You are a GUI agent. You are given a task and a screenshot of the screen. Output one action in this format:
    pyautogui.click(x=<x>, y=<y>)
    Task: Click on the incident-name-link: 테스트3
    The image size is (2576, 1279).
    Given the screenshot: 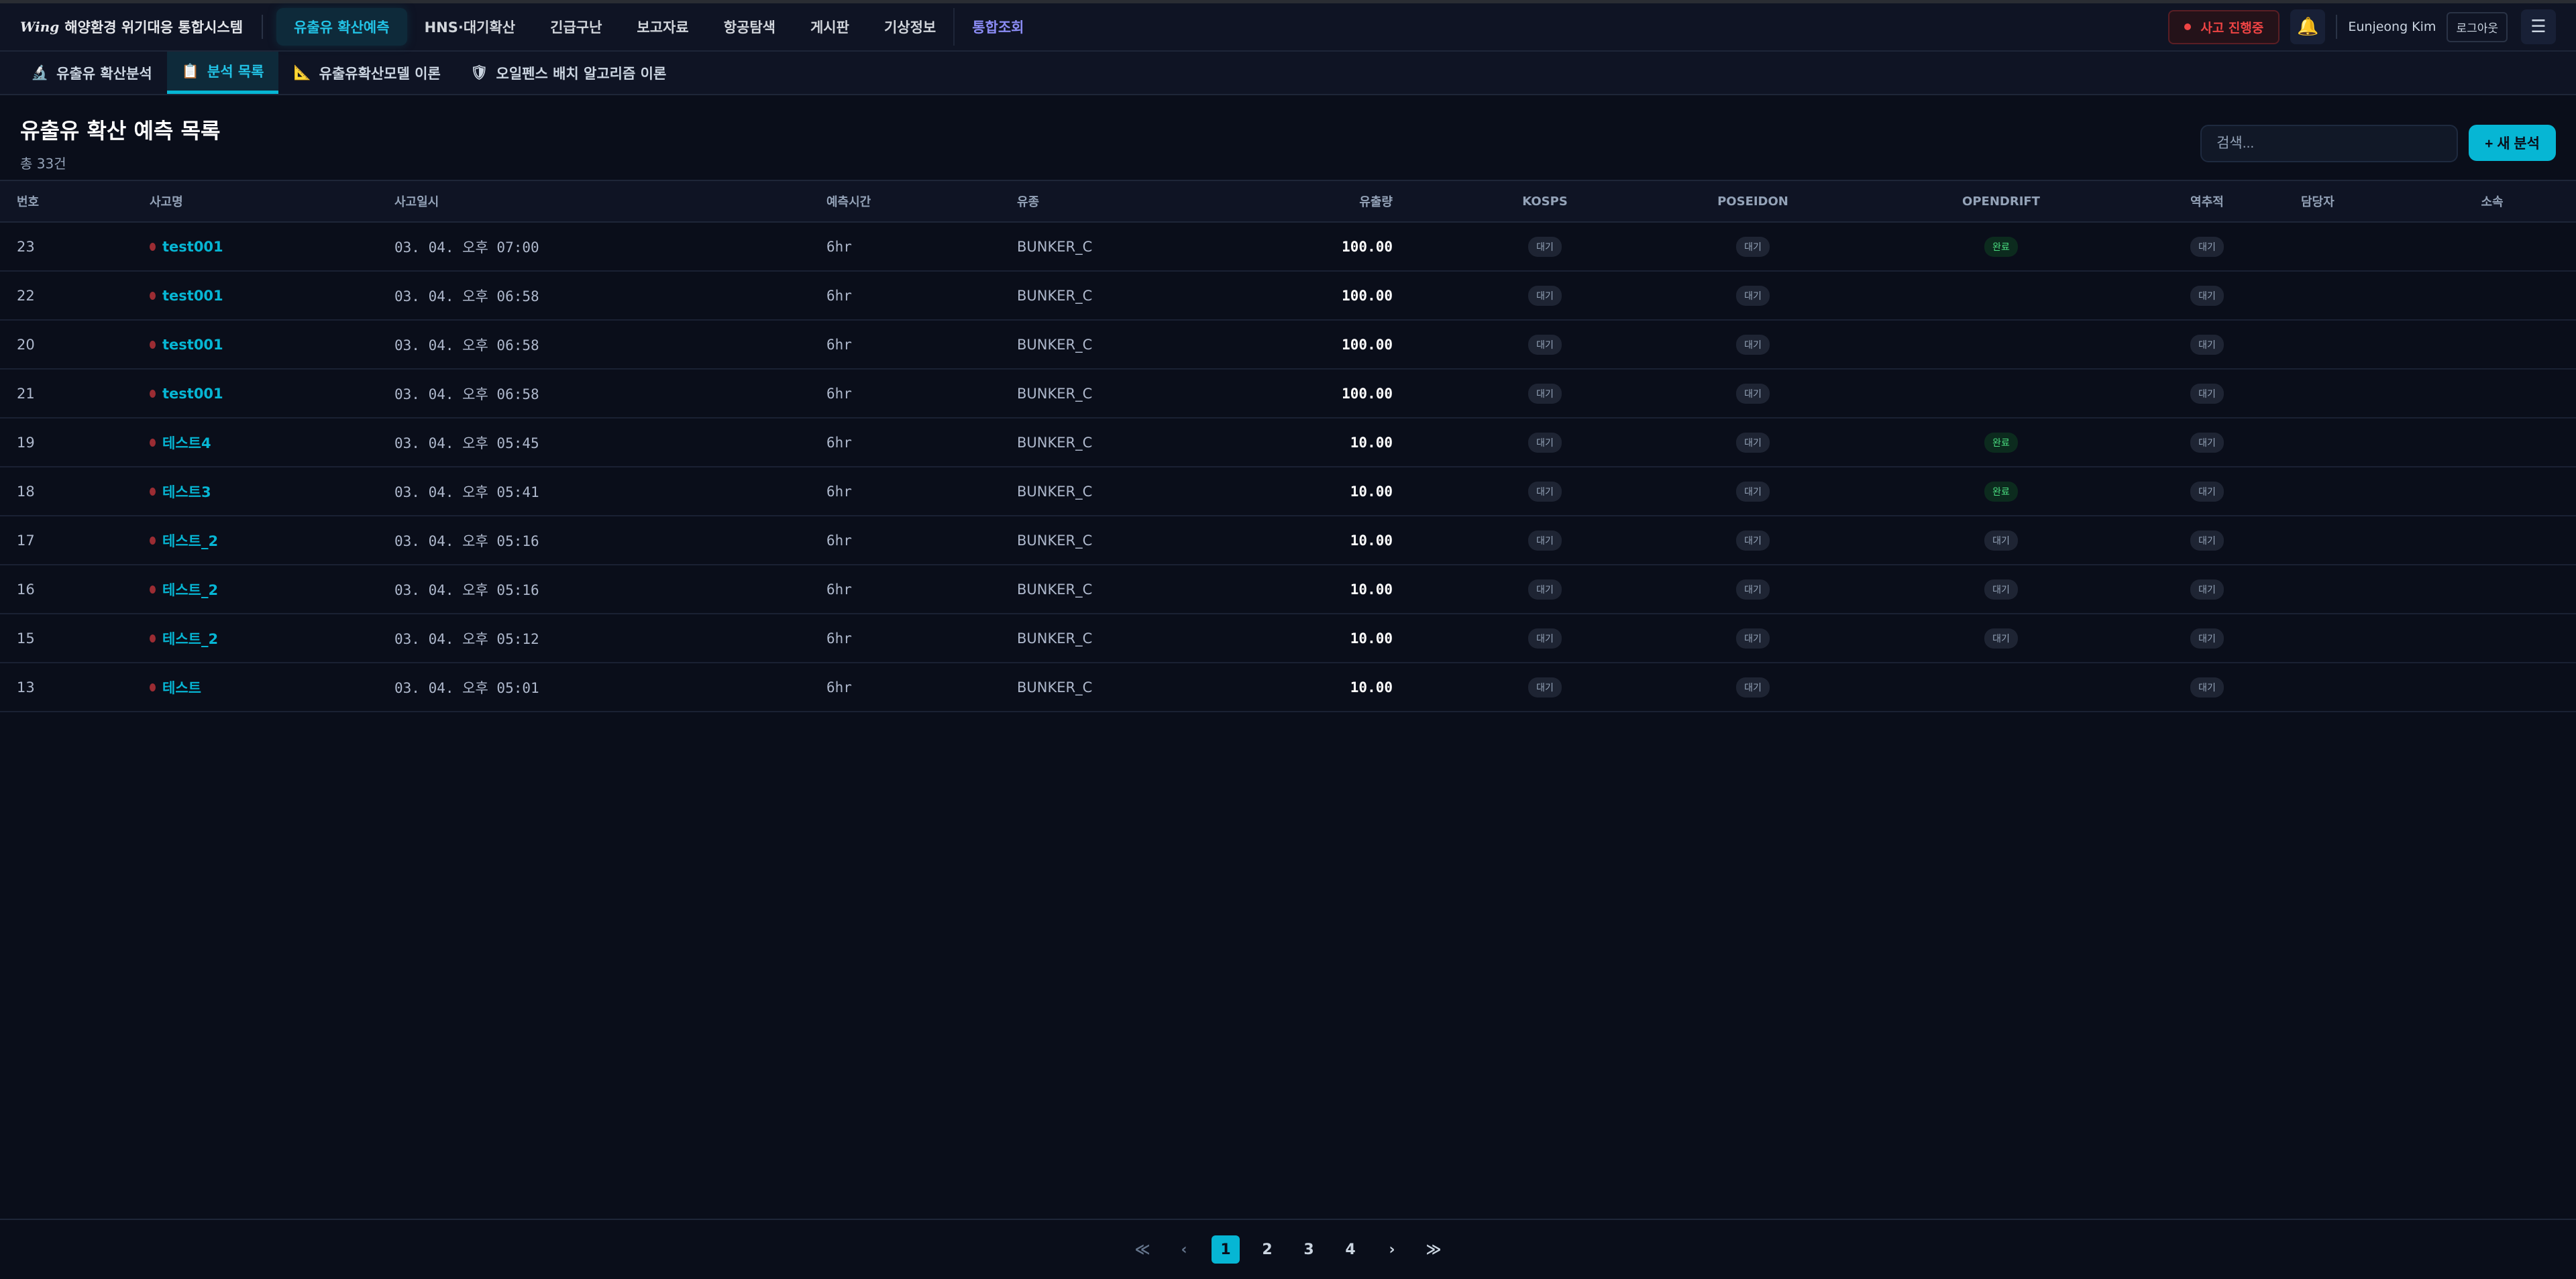 What is the action you would take?
    pyautogui.click(x=180, y=492)
    